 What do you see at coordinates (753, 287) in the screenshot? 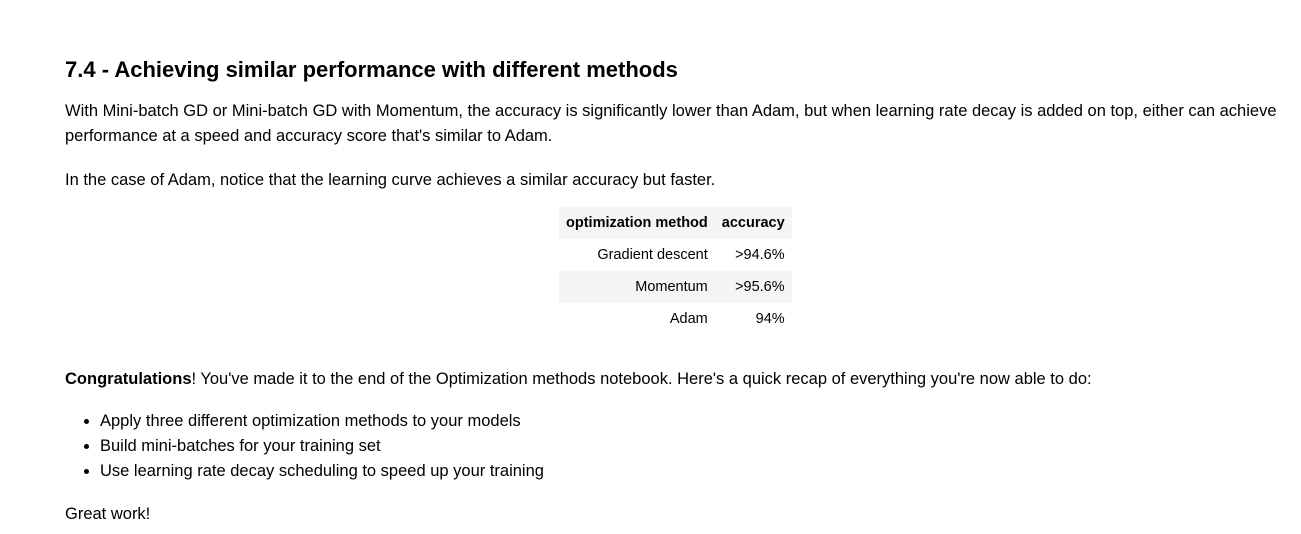
I see `accuracy-cell: >95.6%` at bounding box center [753, 287].